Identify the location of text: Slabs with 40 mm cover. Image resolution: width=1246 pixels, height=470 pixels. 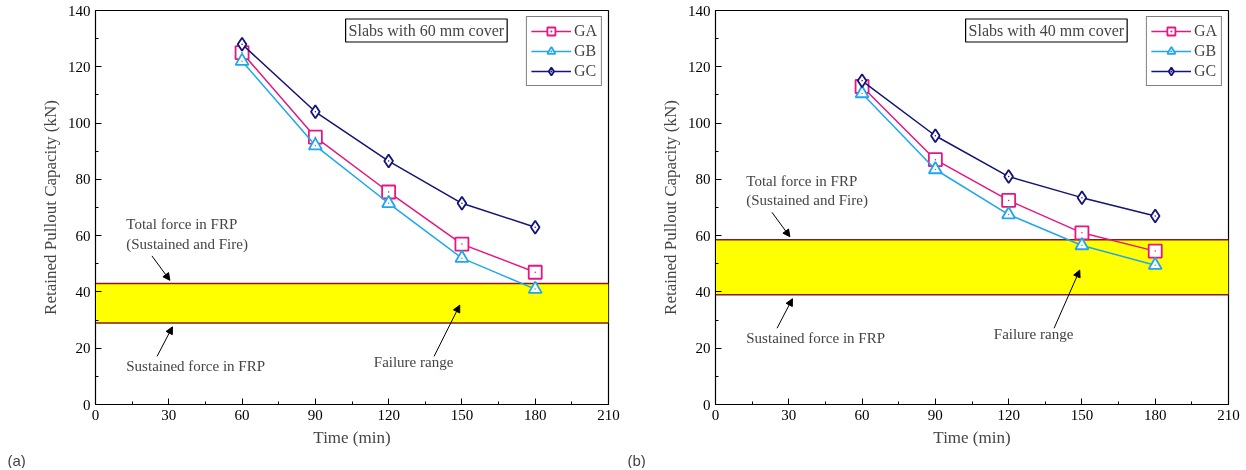
(1046, 31).